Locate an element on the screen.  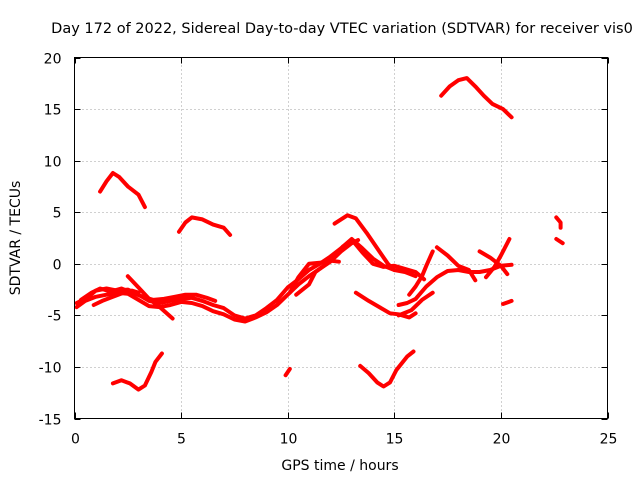
y-axis-label: SDTVAR / TECUs is located at coordinates (16, 238).